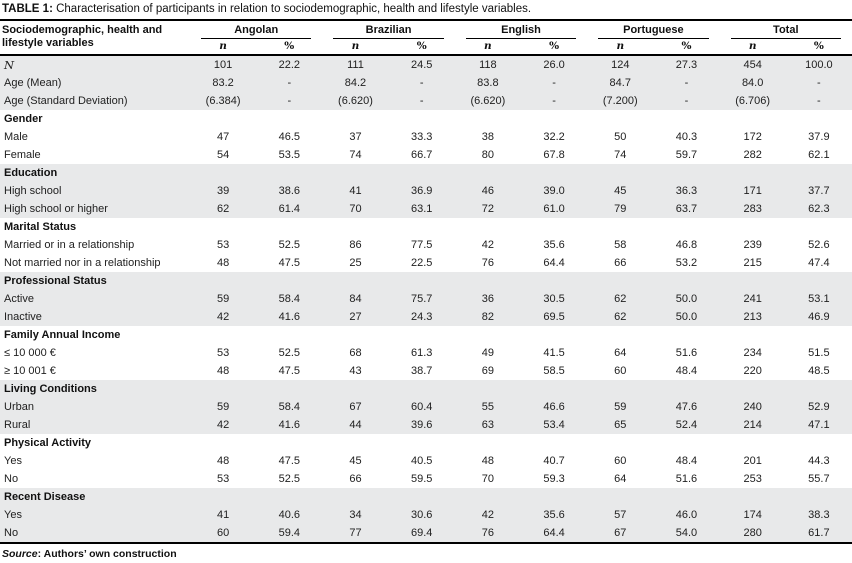  Describe the element at coordinates (95, 209) in the screenshot. I see `row-label: High school or higher` at that location.